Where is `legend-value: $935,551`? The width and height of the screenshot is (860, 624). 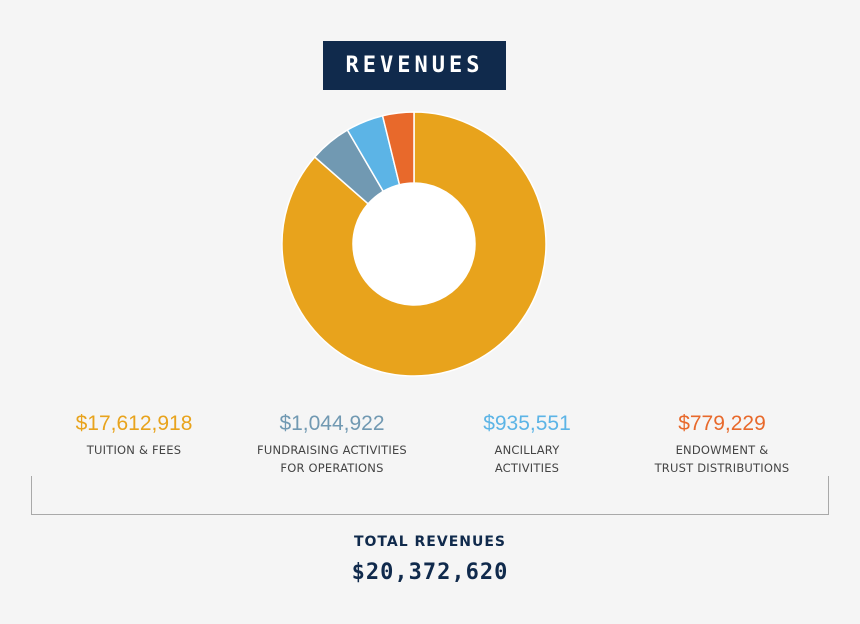
legend-value: $935,551 is located at coordinates (527, 423).